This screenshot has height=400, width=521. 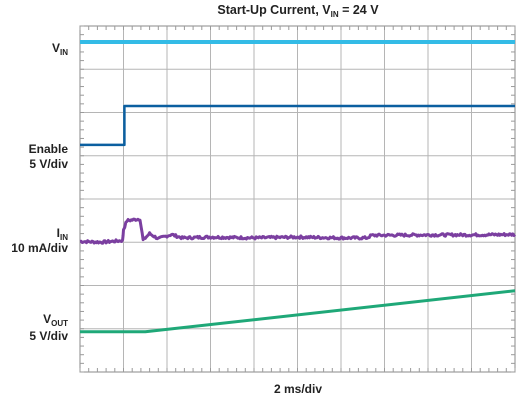 I want to click on iin-scale-label: 10 mA/div, so click(x=39, y=248).